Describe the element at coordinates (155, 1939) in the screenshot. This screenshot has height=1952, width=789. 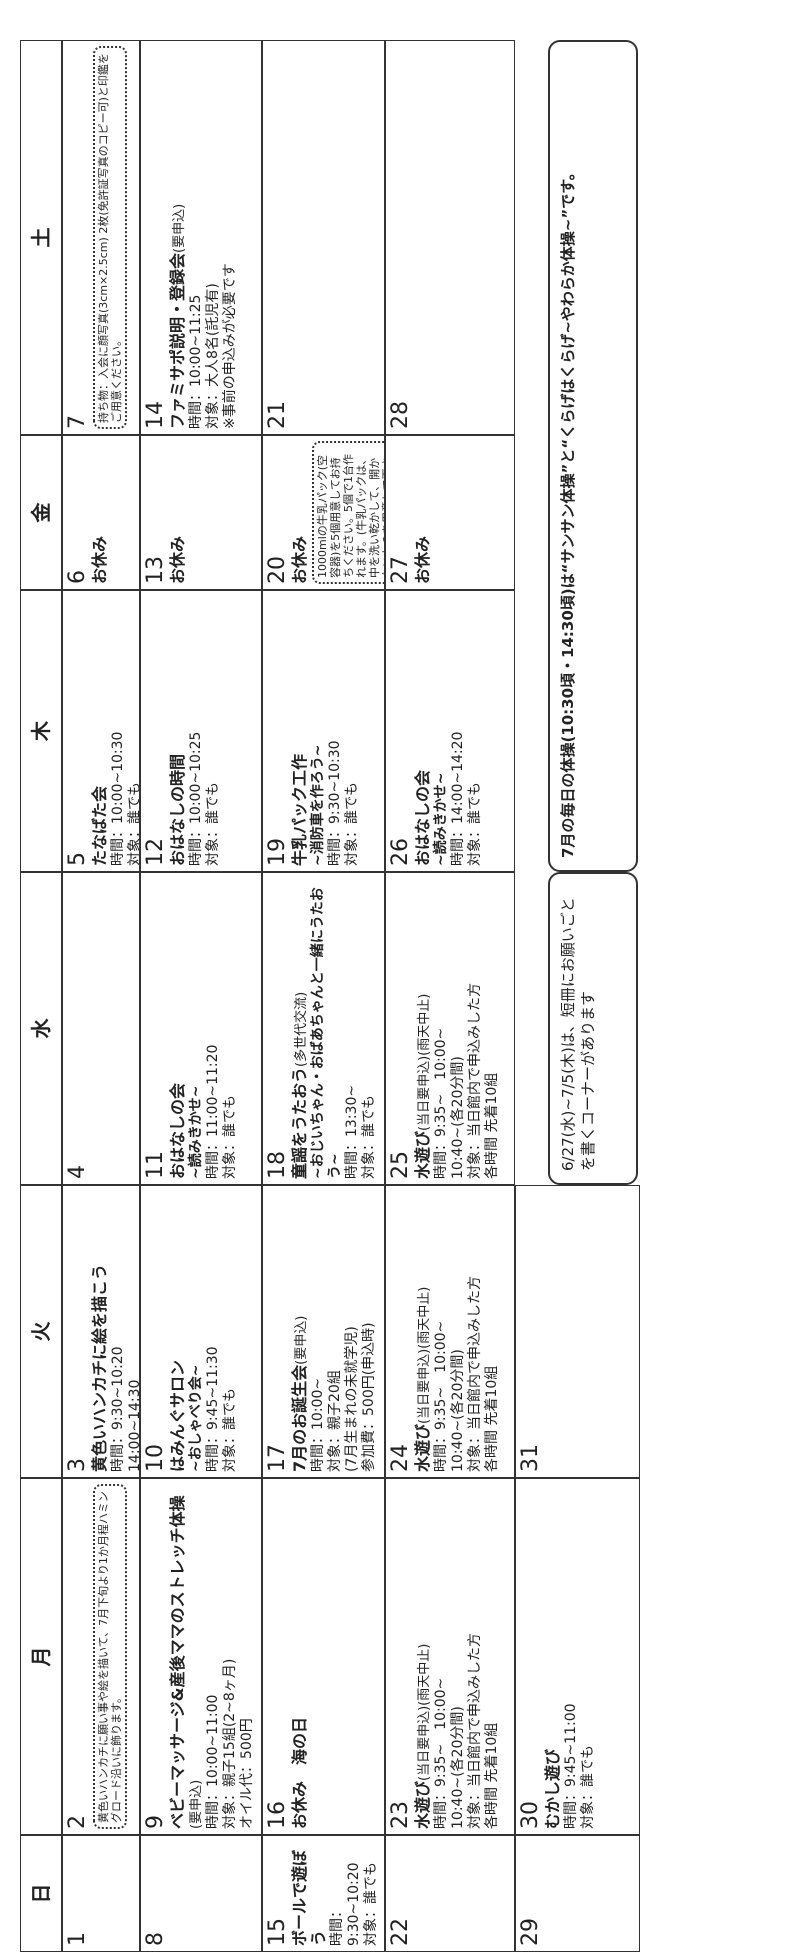
I see `day-number: 8` at that location.